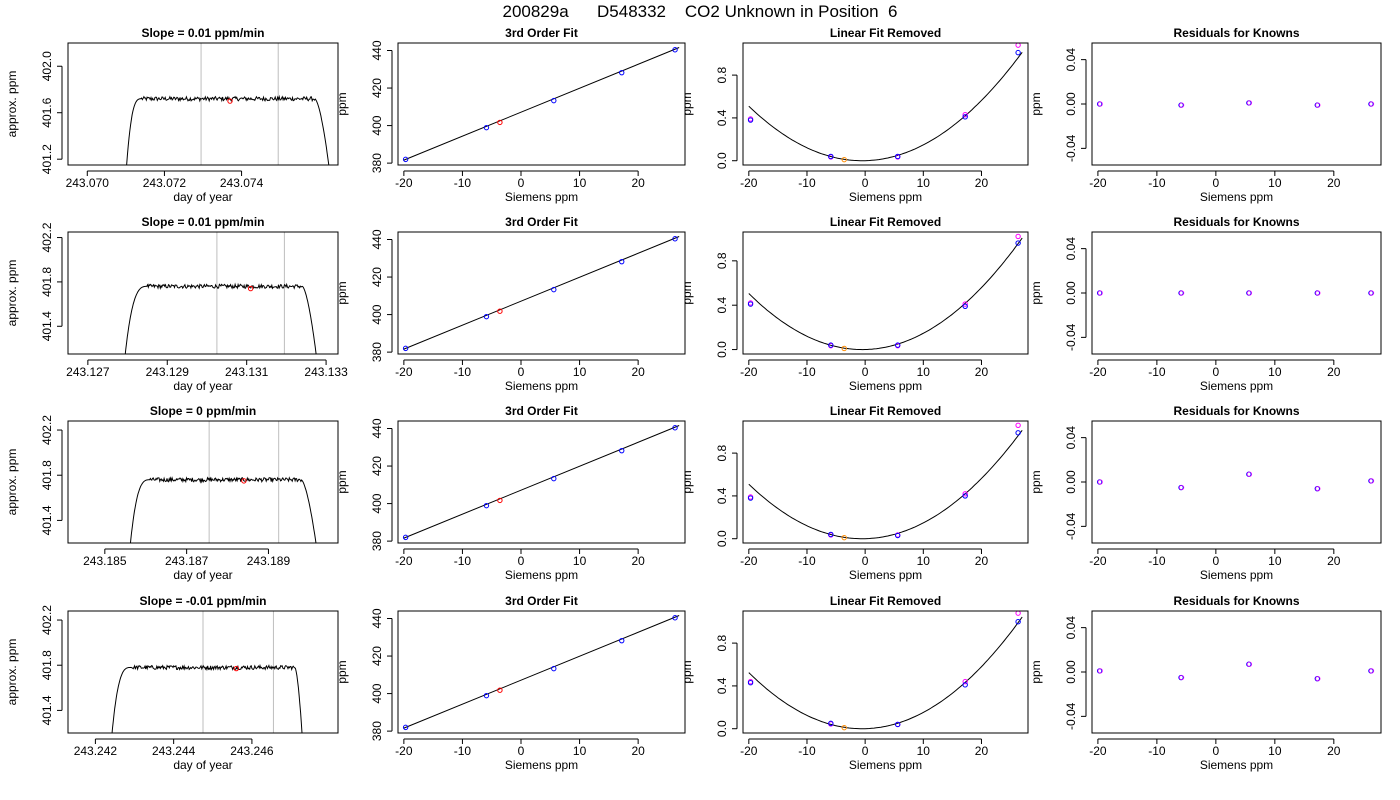  I want to click on panel-title: Slope = 0.01 ppm/min, so click(202, 33).